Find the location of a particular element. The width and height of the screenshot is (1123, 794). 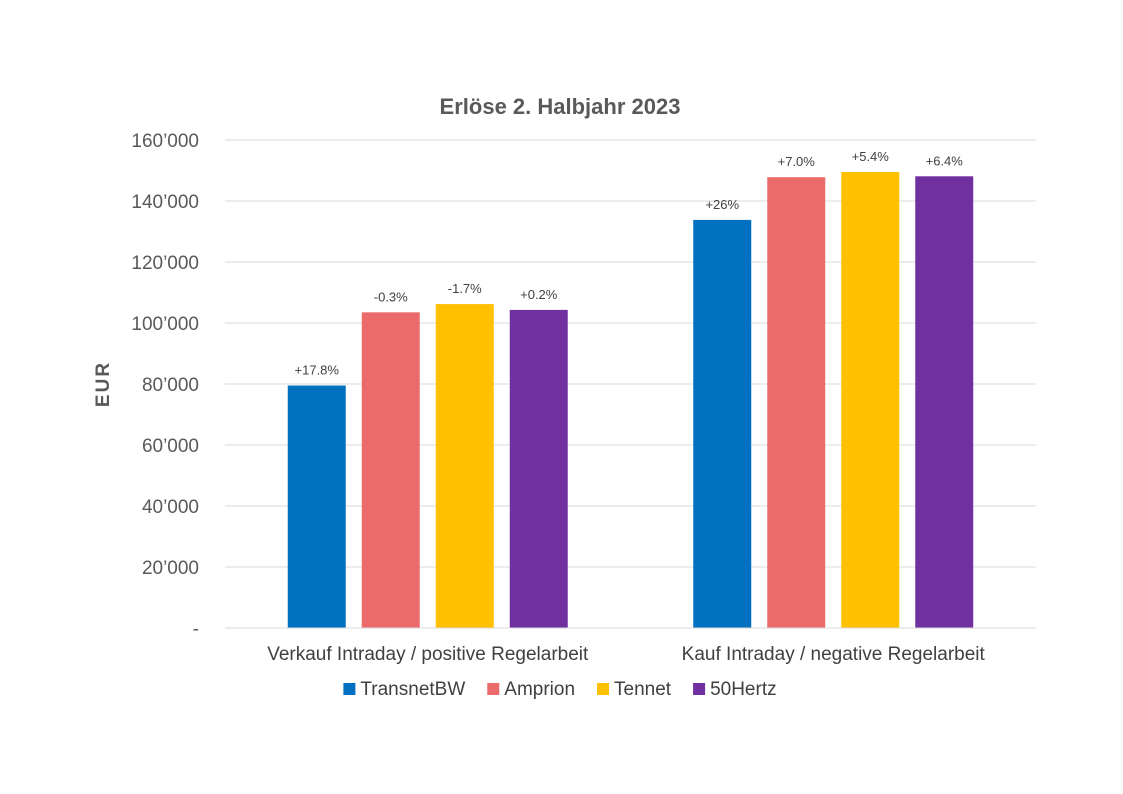

legend-label: TransnetBW is located at coordinates (412, 689).